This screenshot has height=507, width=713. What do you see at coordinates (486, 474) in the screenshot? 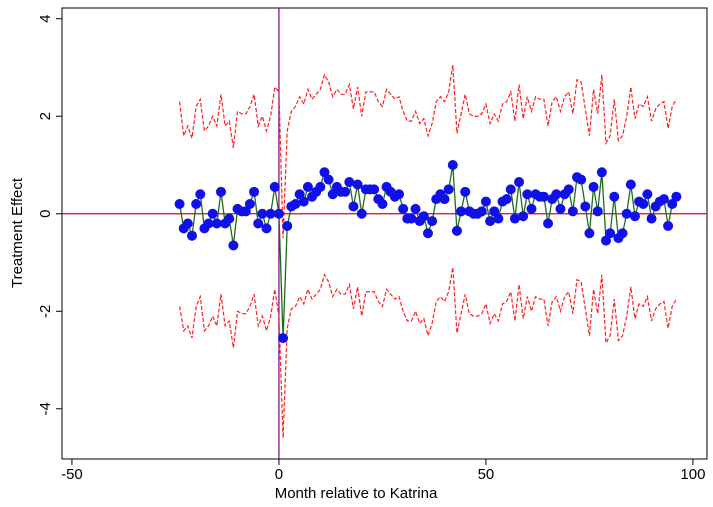
I see `x-tick-label: 50` at bounding box center [486, 474].